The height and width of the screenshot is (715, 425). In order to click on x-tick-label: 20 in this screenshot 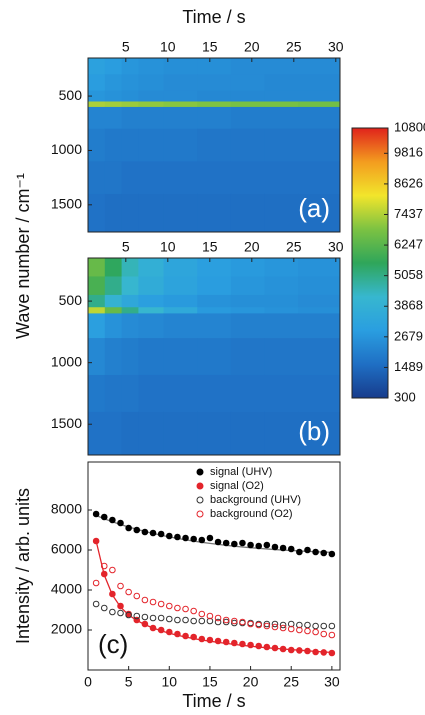, I will do `click(252, 247)`.